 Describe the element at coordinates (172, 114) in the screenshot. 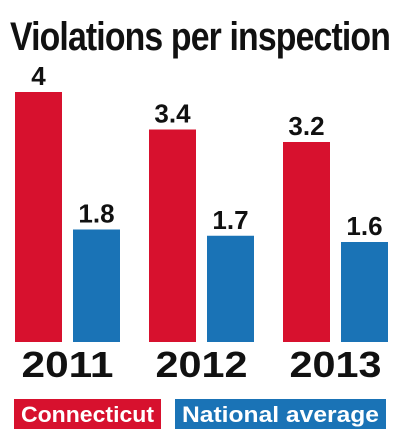

I see `value-label-connecticut-2012: 3.4` at that location.